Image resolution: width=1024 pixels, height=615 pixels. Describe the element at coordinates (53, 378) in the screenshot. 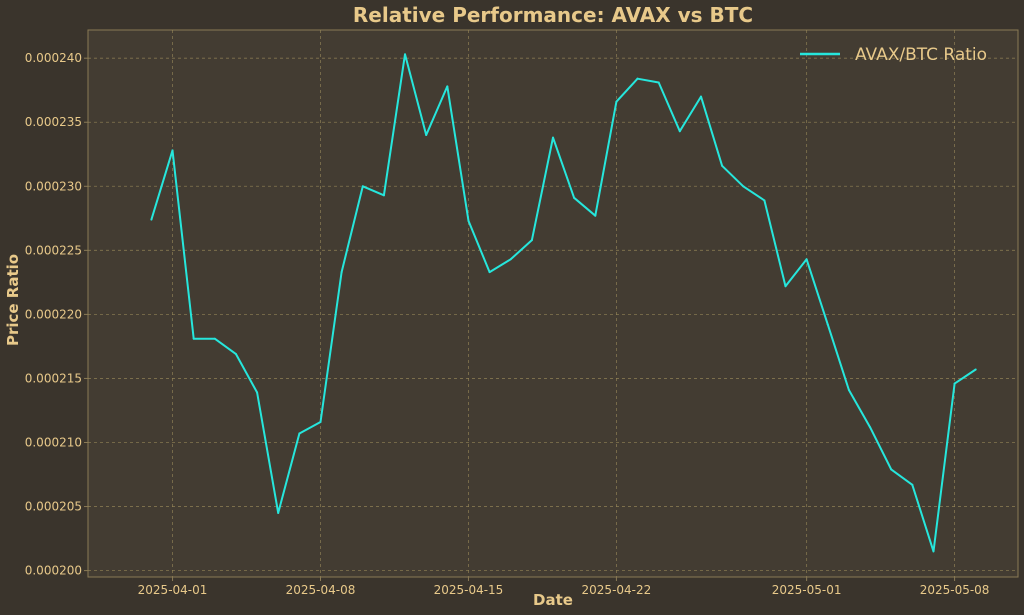

I see `y-tick-label: 0.000215` at that location.